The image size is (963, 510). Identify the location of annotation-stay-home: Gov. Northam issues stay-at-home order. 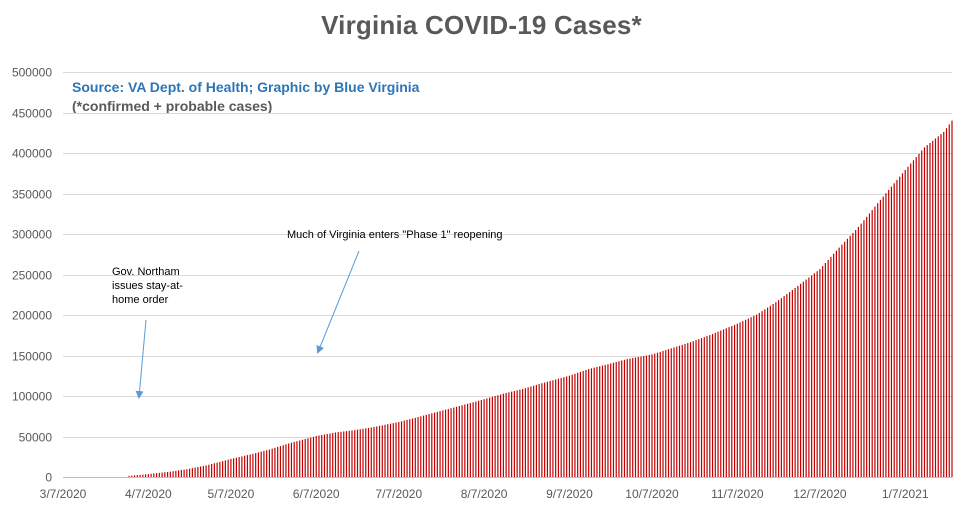
(147, 286).